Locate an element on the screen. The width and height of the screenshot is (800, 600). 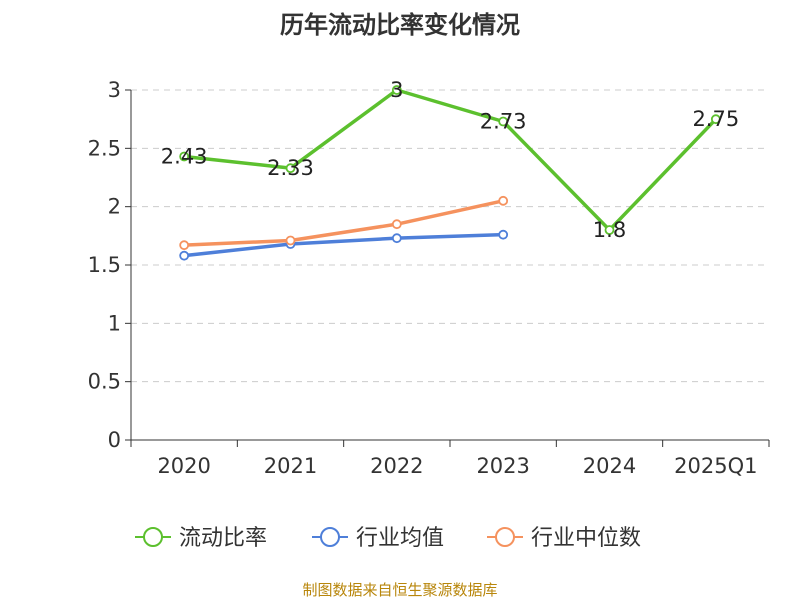
legend-label-1: 行业均值 is located at coordinates (400, 538).